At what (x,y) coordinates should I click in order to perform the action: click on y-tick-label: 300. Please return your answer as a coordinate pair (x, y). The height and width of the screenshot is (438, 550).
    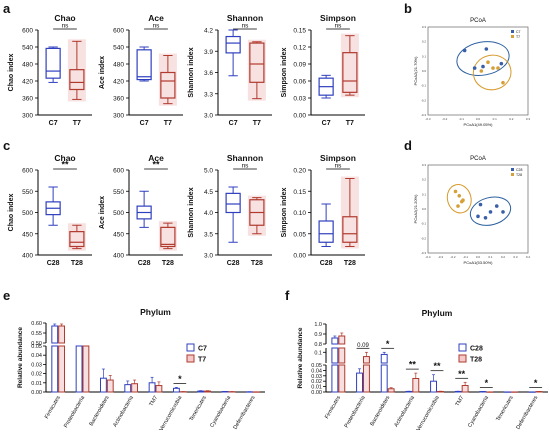
    Looking at the image, I should click on (27, 116).